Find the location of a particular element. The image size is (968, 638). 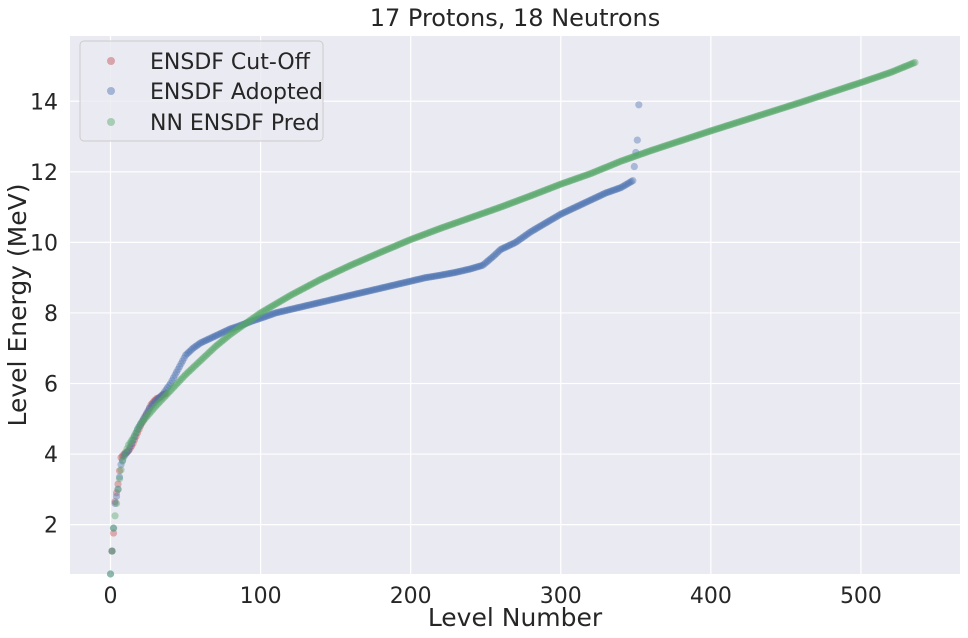

legend-marker-nn-pred is located at coordinates (111, 122).